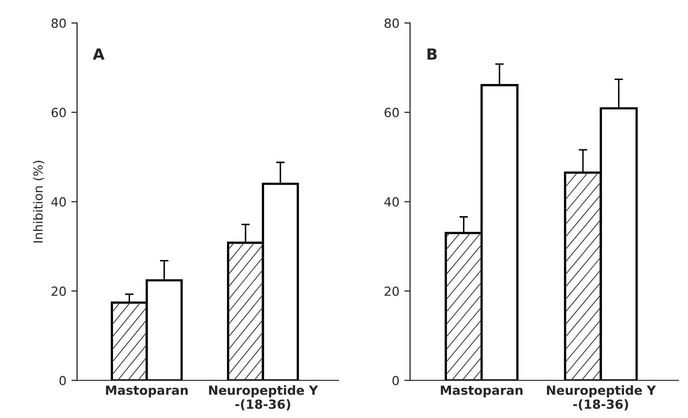  What do you see at coordinates (38, 201) in the screenshot?
I see `y-axis-title: Inhibition (%)` at bounding box center [38, 201].